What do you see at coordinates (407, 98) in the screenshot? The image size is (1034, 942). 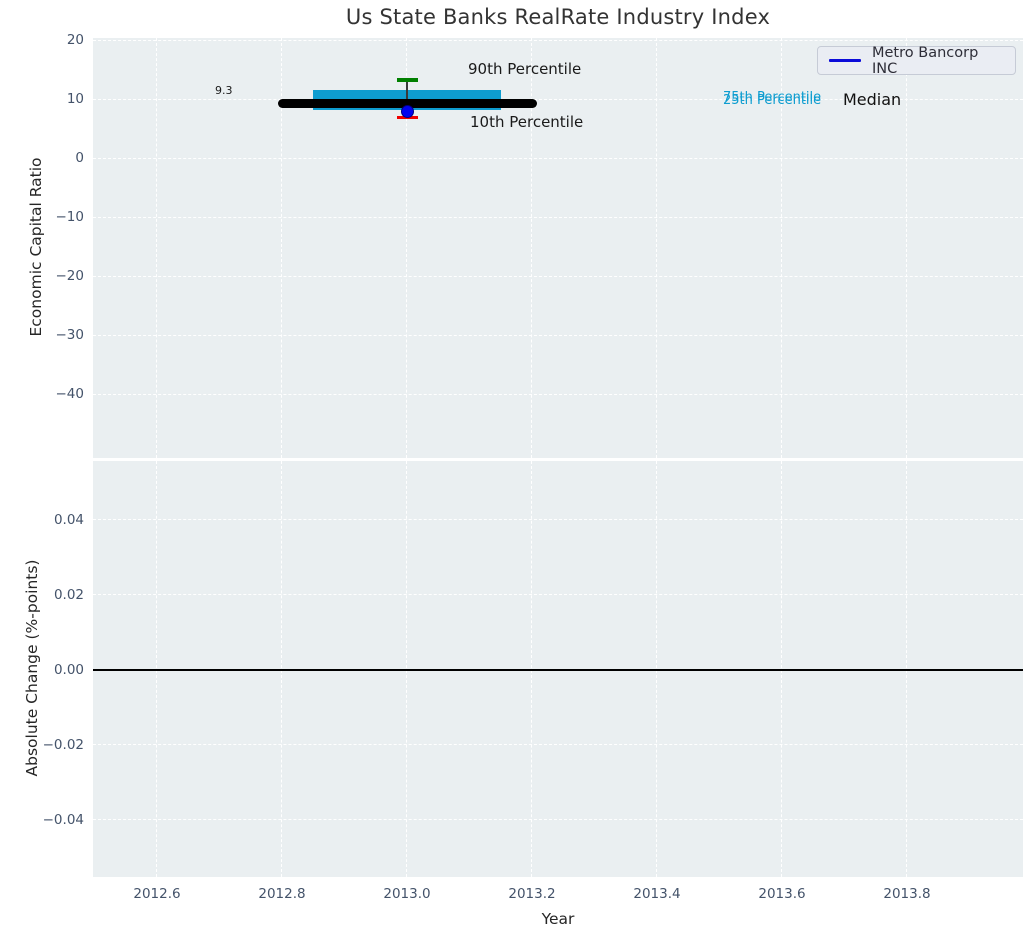 I see `whisker-line` at bounding box center [407, 98].